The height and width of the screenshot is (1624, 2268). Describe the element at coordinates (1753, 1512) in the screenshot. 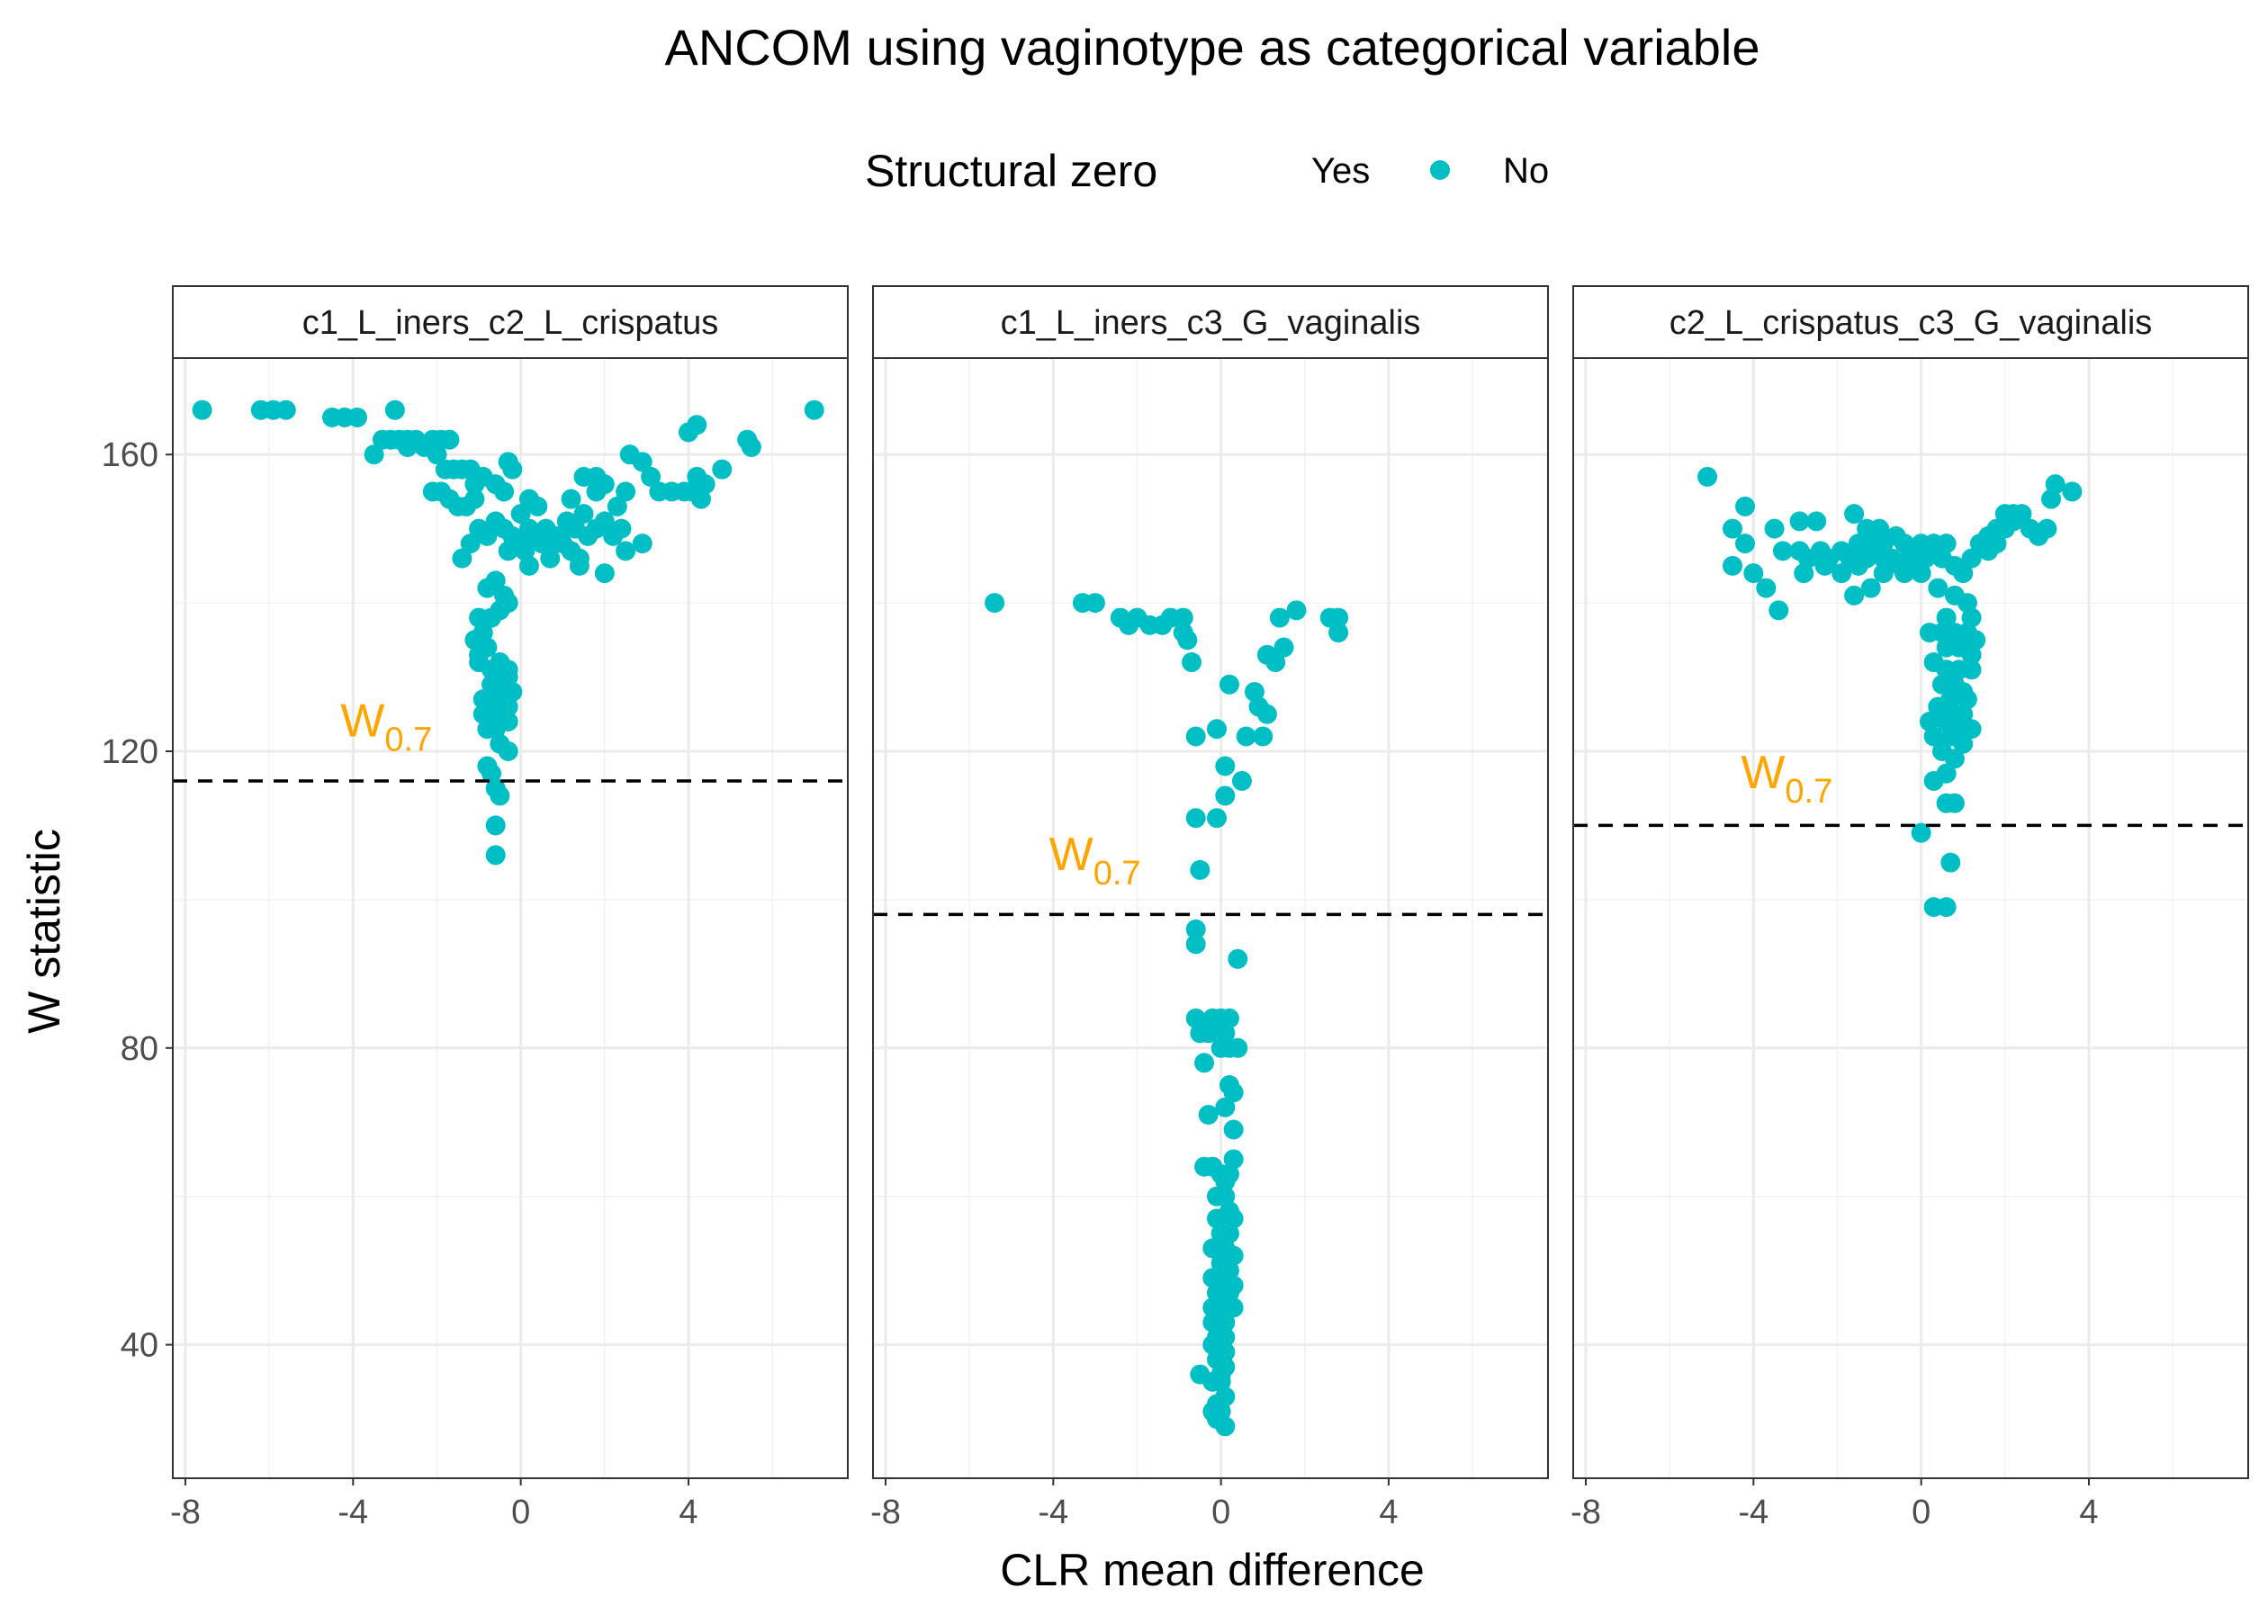

I see `x-tick-label: -4` at that location.